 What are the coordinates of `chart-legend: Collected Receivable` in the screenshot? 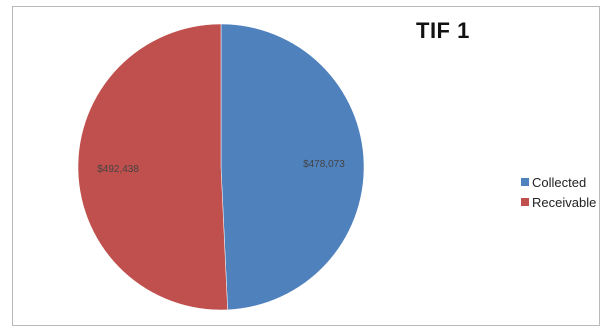 It's located at (558, 192).